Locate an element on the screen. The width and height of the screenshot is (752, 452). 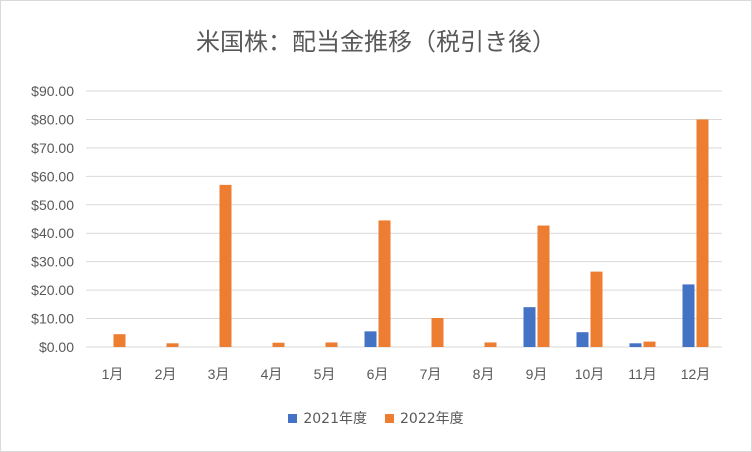
legend: 2021年度 2022年度 is located at coordinates (376, 418).